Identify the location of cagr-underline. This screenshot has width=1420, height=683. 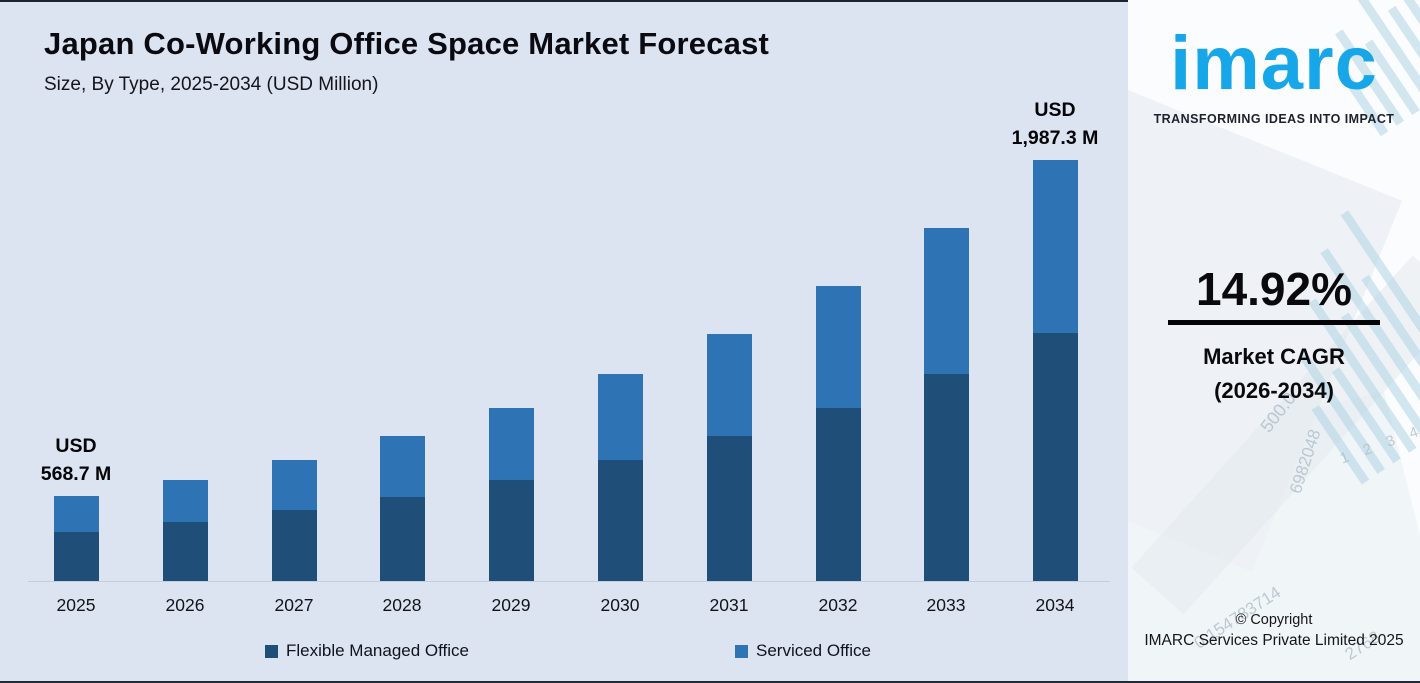
(1274, 322).